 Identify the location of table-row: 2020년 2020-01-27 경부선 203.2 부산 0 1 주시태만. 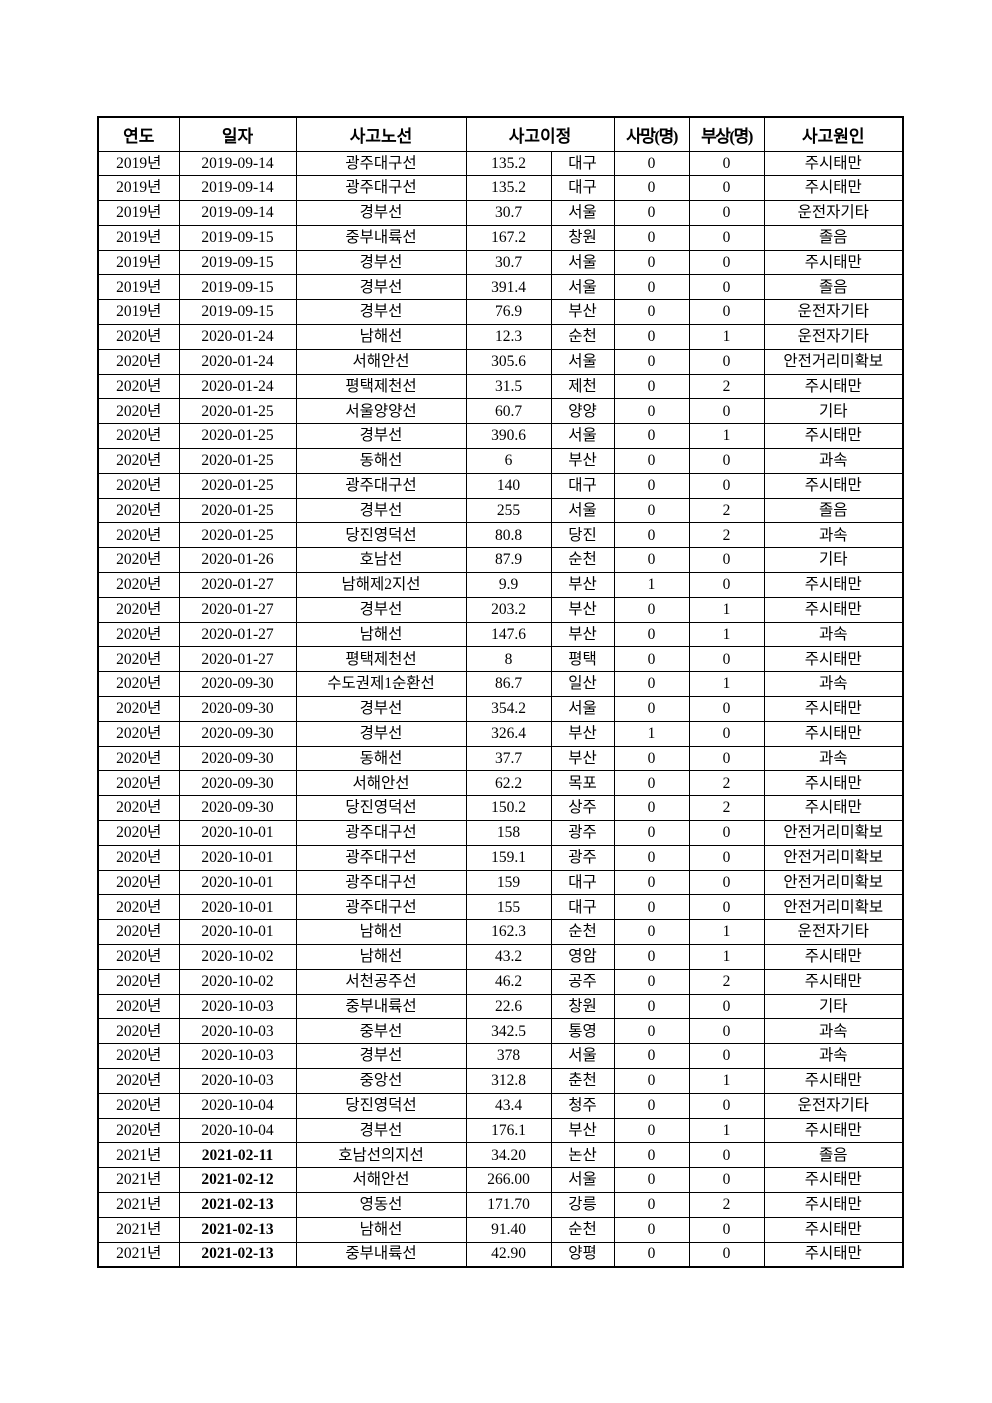
(500, 609).